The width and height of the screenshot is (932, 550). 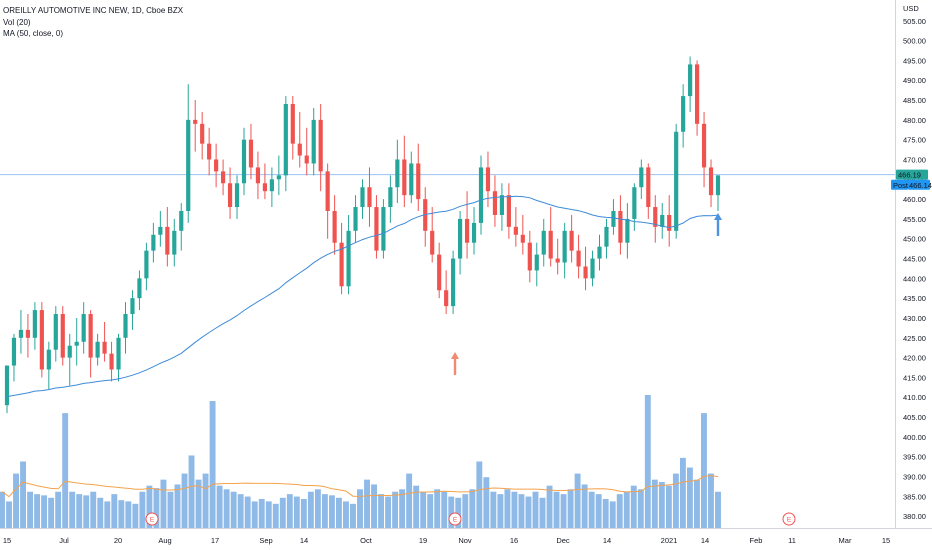 I want to click on earnings-label: E, so click(x=789, y=520).